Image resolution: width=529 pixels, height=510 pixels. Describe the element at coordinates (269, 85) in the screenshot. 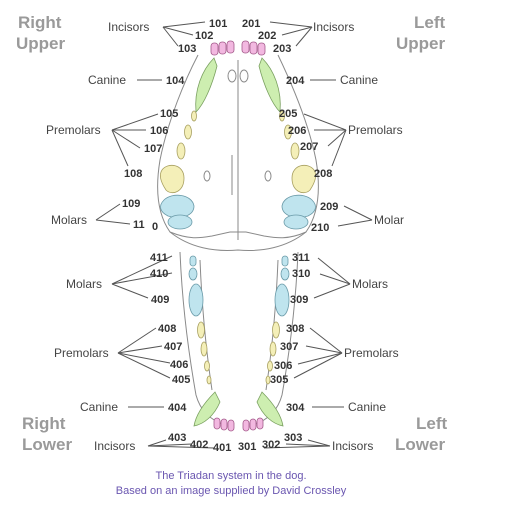

I see `tooth-204-shape` at that location.